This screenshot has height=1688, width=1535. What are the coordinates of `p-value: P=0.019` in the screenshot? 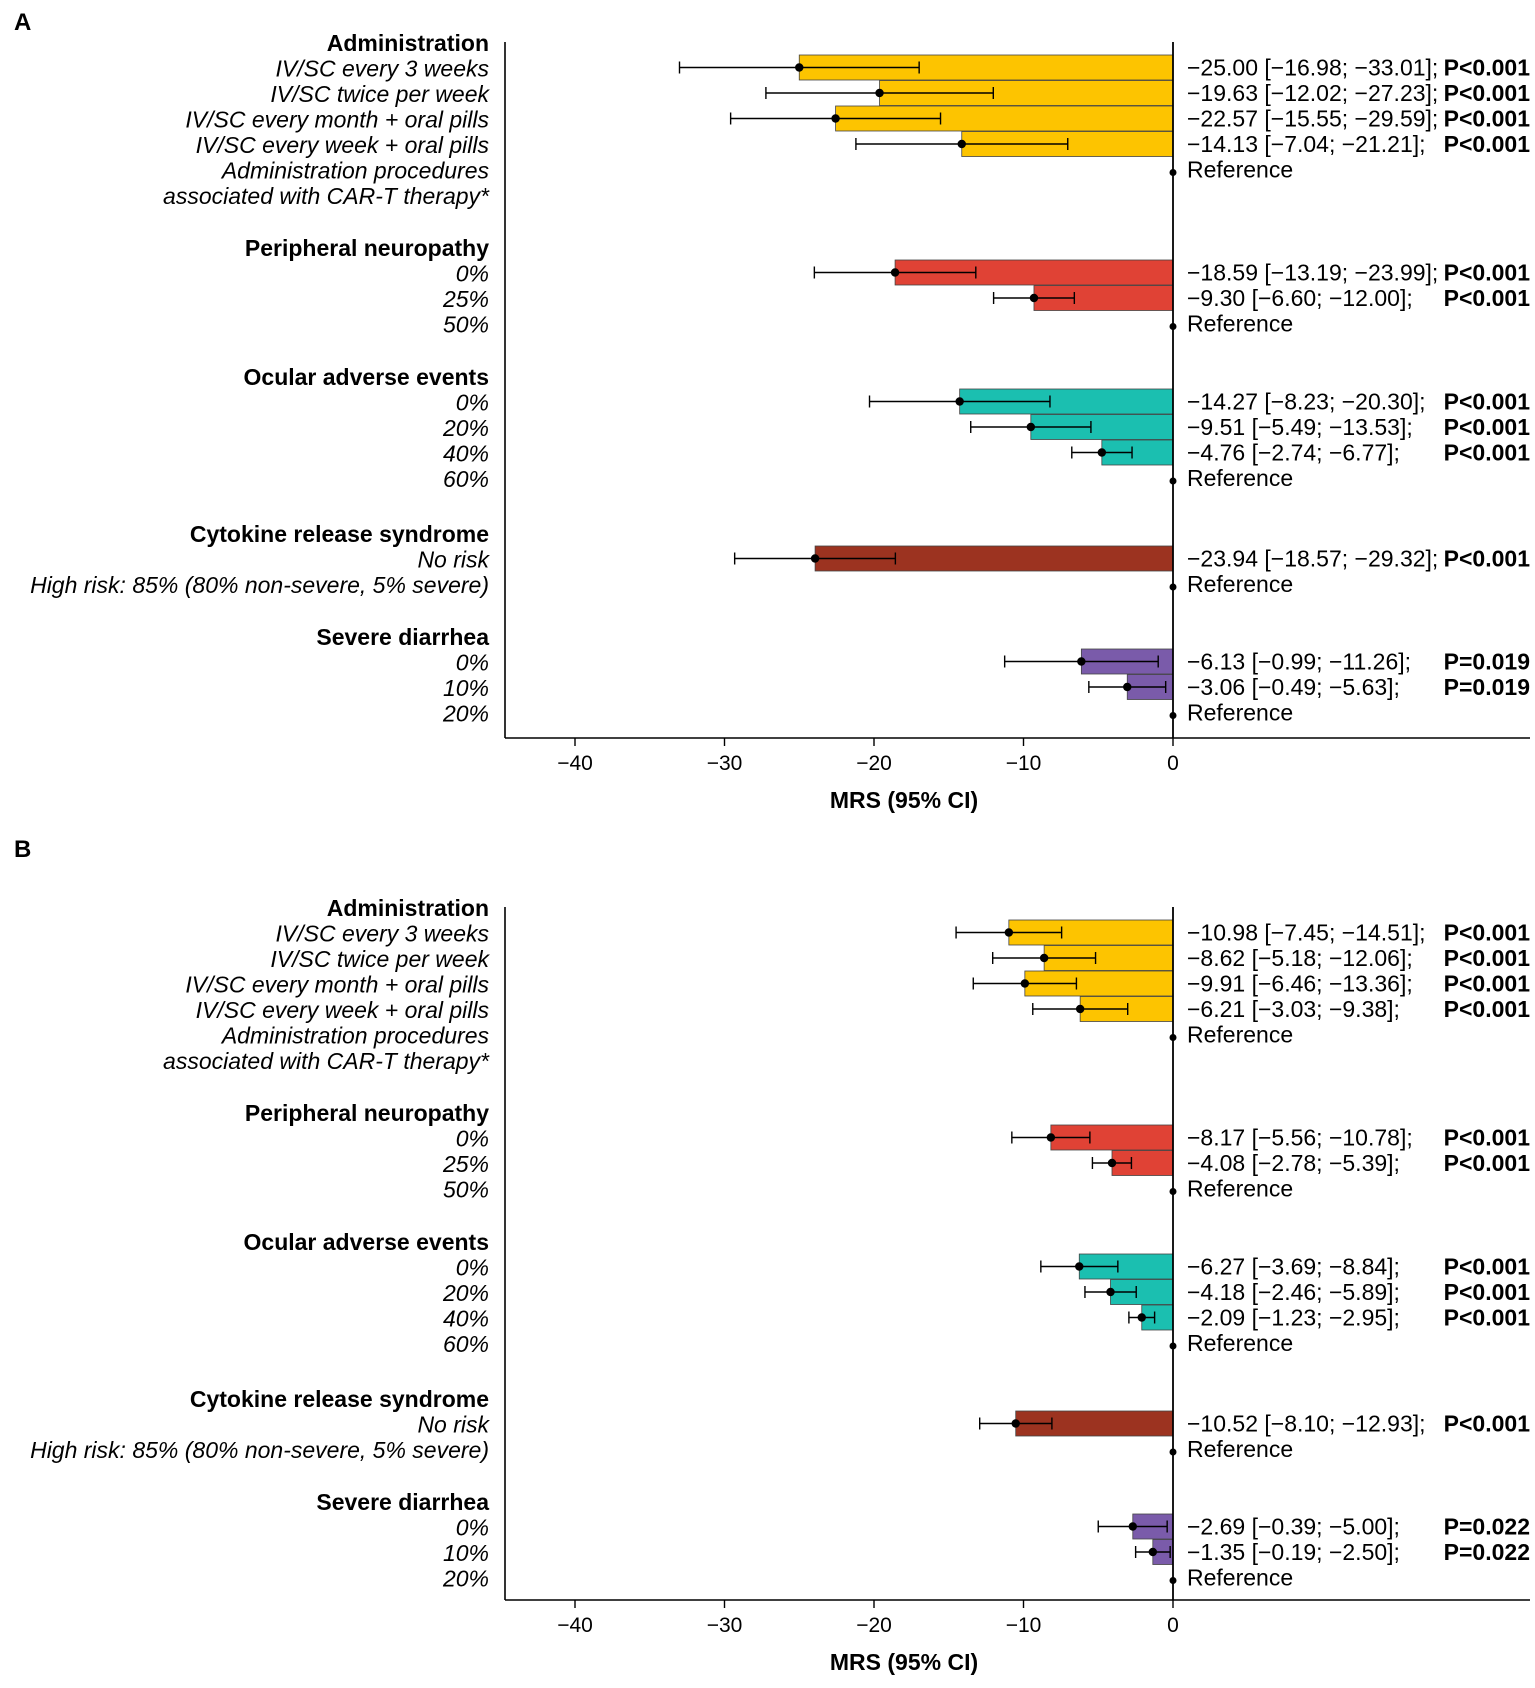 It's located at (1487, 662).